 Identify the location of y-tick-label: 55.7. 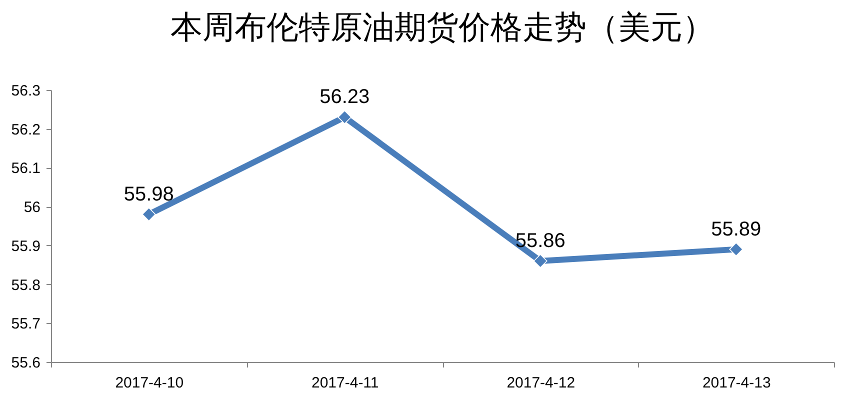
(25, 324).